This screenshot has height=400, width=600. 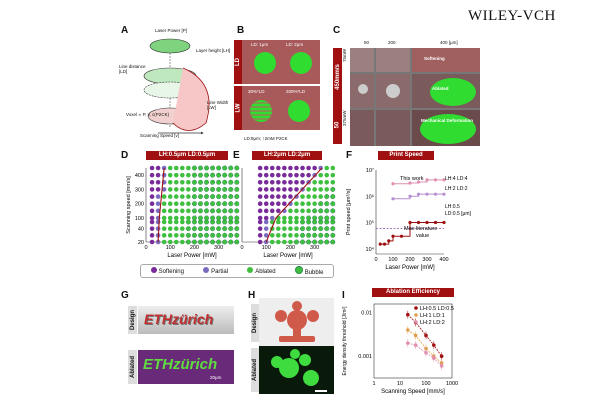 I want to click on ld1-label: LD: 1μm, so click(x=260, y=44).